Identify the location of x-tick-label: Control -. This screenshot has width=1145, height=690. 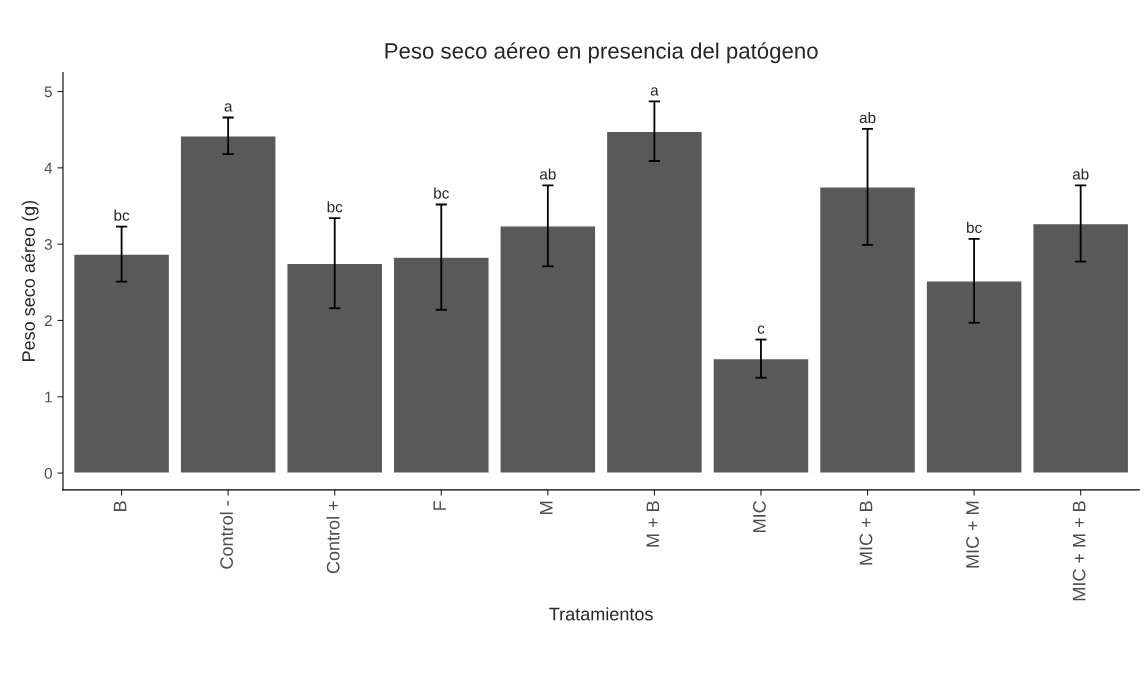
(226, 535).